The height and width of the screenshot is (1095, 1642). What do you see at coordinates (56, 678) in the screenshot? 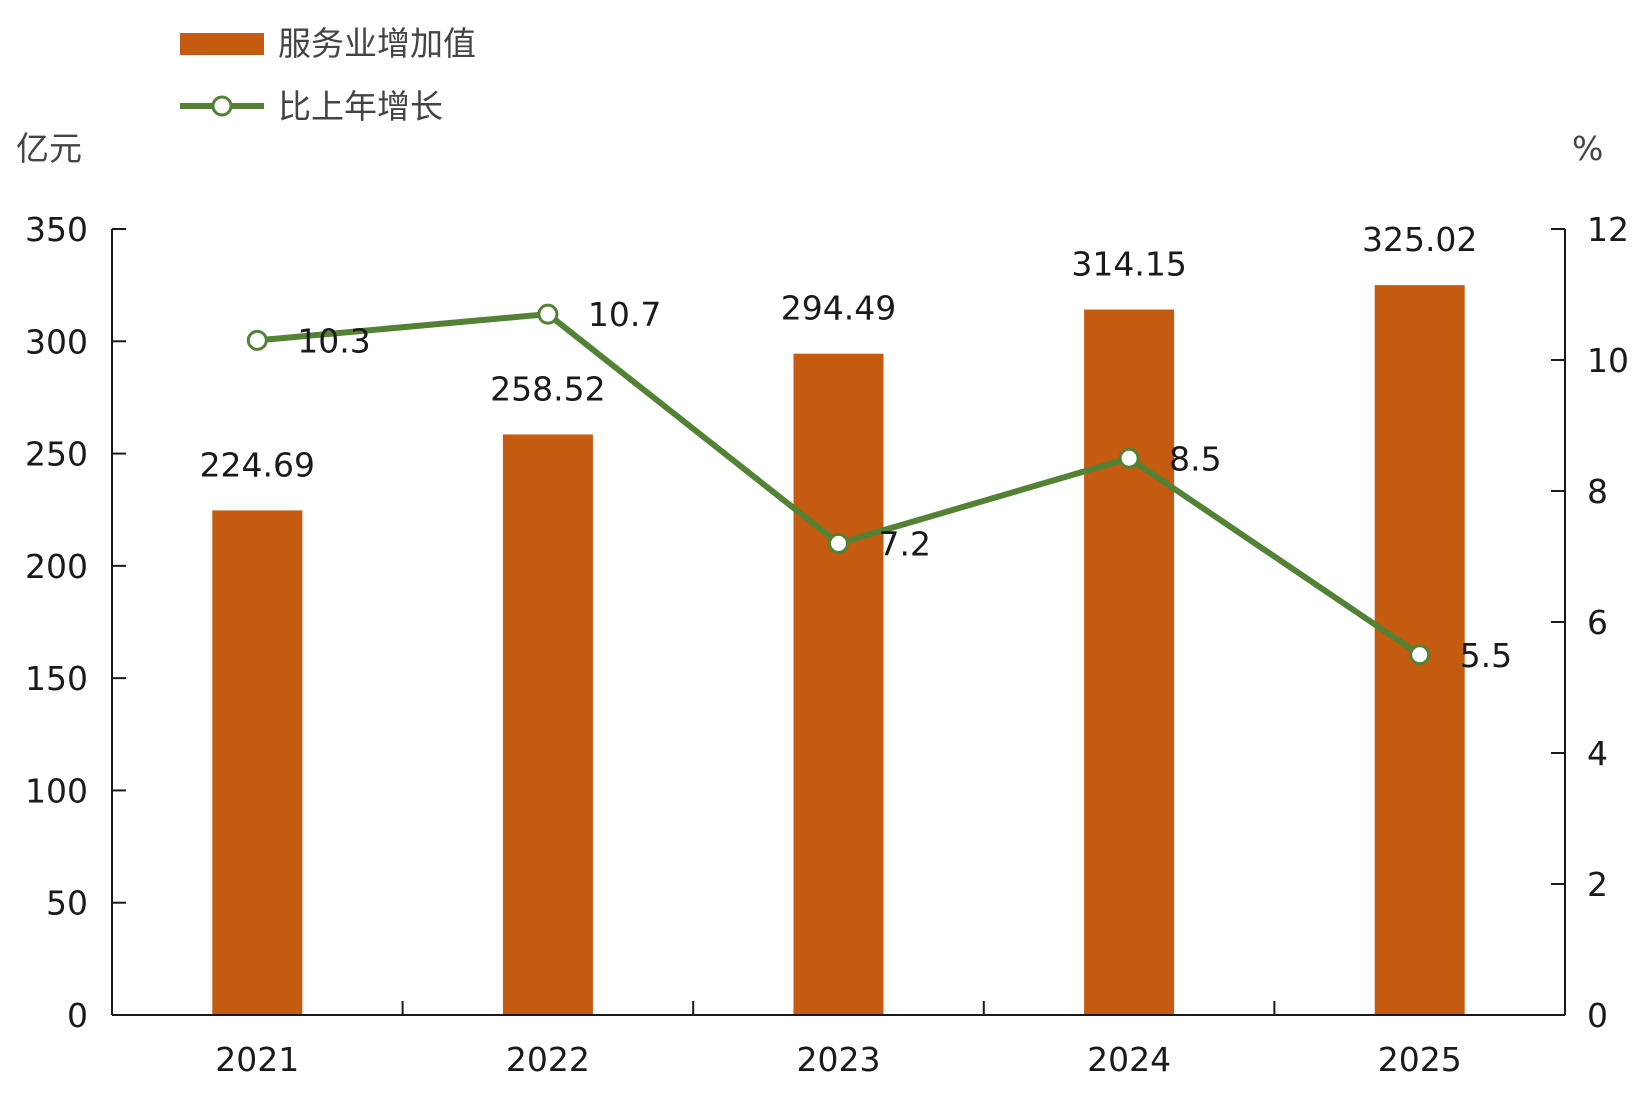
I see `left-tick-label: 150` at bounding box center [56, 678].